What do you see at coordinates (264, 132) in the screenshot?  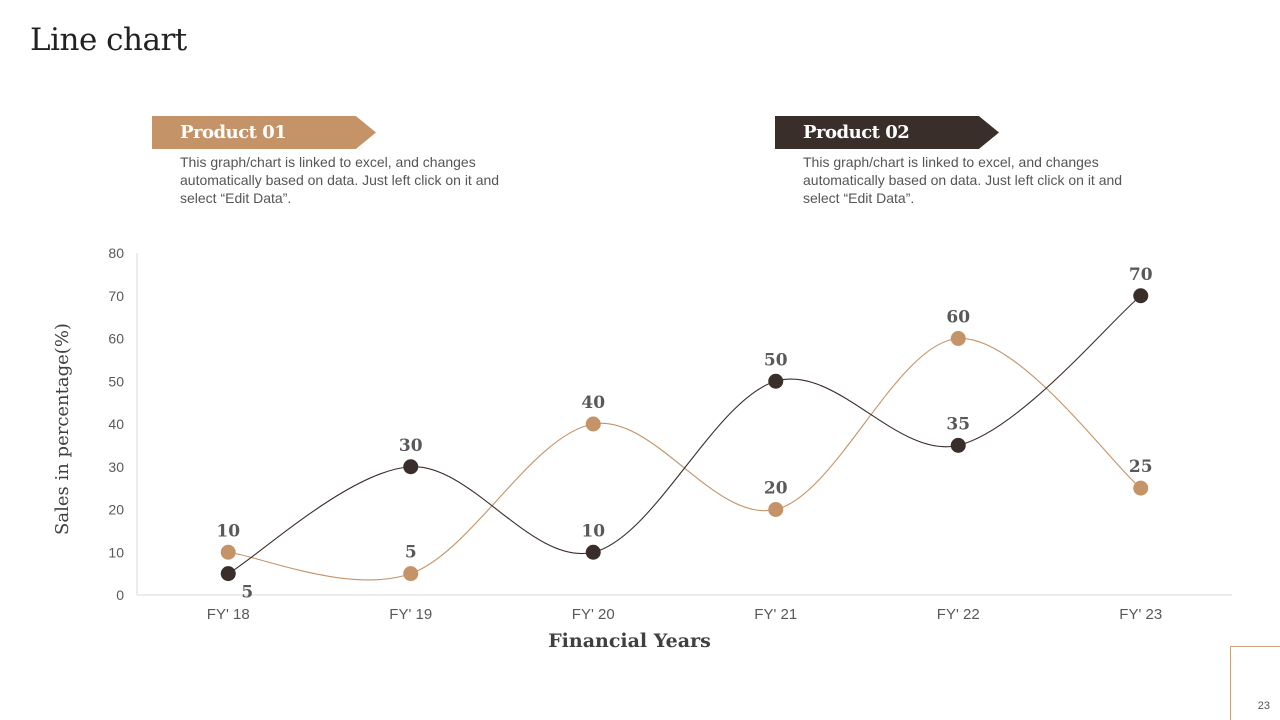 I see `product-01-banner: Product 01` at bounding box center [264, 132].